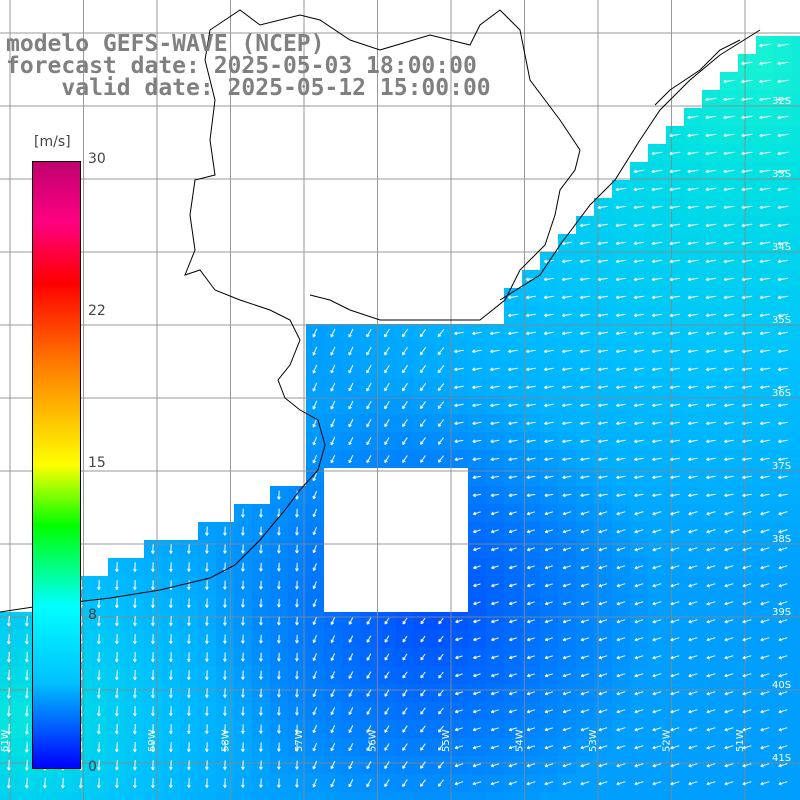 The height and width of the screenshot is (800, 800). Describe the element at coordinates (92, 767) in the screenshot. I see `colorbar-tick-0: 0` at that location.